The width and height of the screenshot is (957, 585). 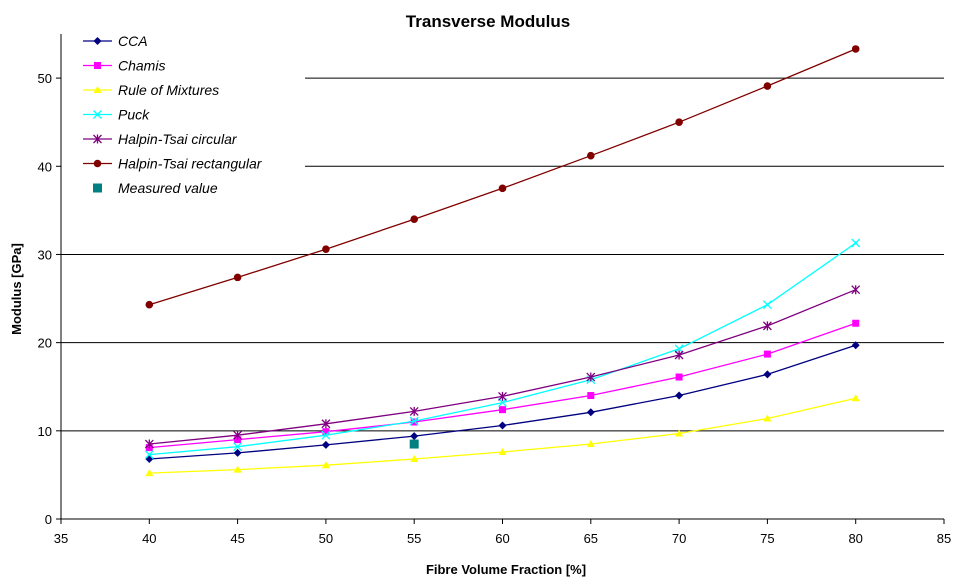 I want to click on legend-item: Chamis, so click(x=124, y=66).